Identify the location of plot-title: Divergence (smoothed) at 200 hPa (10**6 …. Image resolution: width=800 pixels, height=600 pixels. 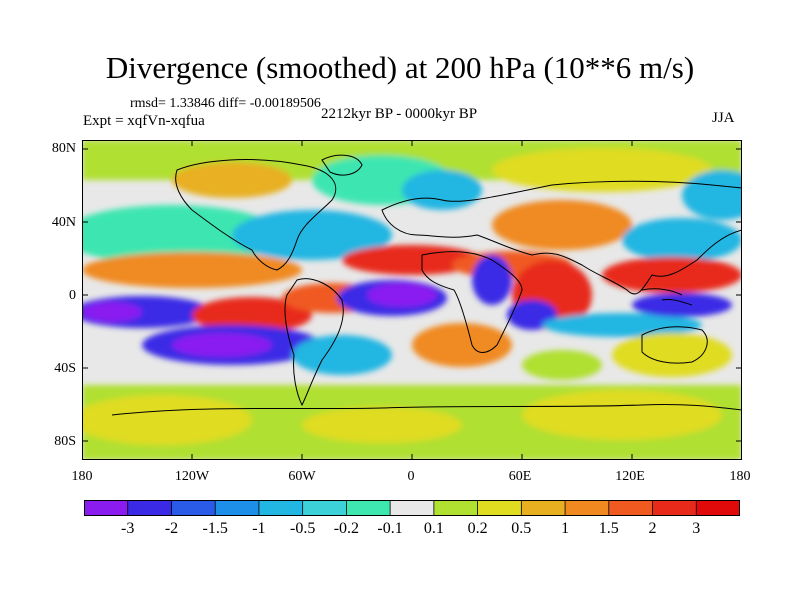
(400, 67).